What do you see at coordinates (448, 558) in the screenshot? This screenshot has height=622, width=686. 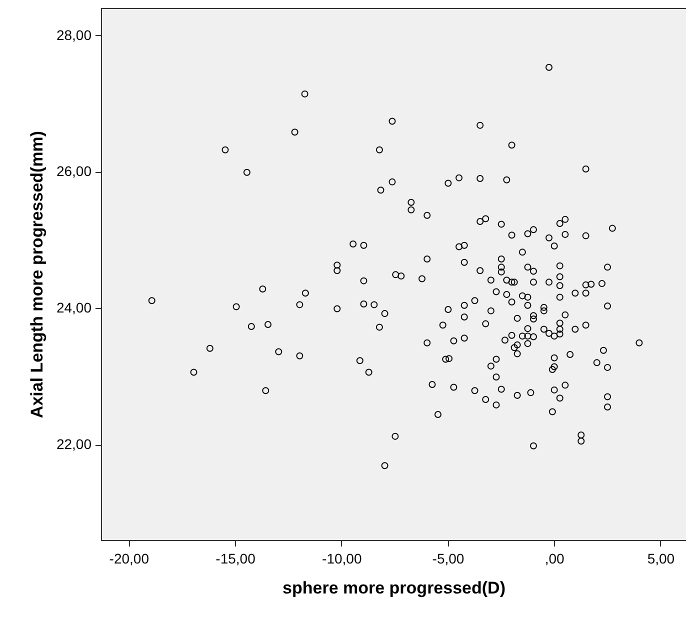 I see `x-tick-label: -5,00` at bounding box center [448, 558].